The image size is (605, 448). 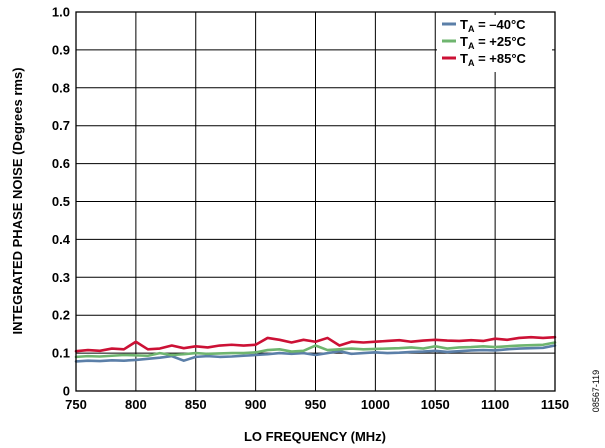 What do you see at coordinates (555, 404) in the screenshot?
I see `x-tick-label: 1150` at bounding box center [555, 404].